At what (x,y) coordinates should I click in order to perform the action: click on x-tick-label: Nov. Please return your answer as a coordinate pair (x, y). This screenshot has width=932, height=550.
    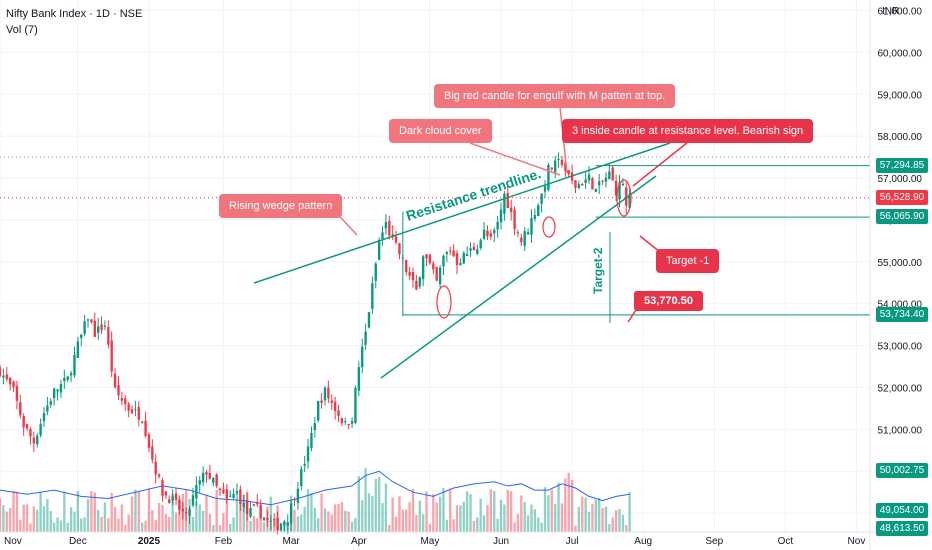
    Looking at the image, I should click on (857, 541).